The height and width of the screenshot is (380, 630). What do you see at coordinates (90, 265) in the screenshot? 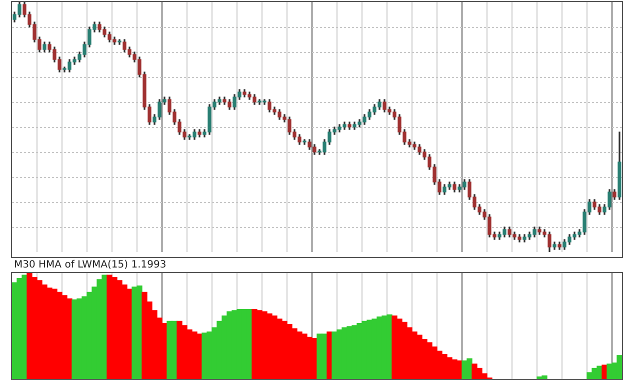
I see `chart-title: M30 HMA of LWMA(15) 1.1993` at bounding box center [90, 265].